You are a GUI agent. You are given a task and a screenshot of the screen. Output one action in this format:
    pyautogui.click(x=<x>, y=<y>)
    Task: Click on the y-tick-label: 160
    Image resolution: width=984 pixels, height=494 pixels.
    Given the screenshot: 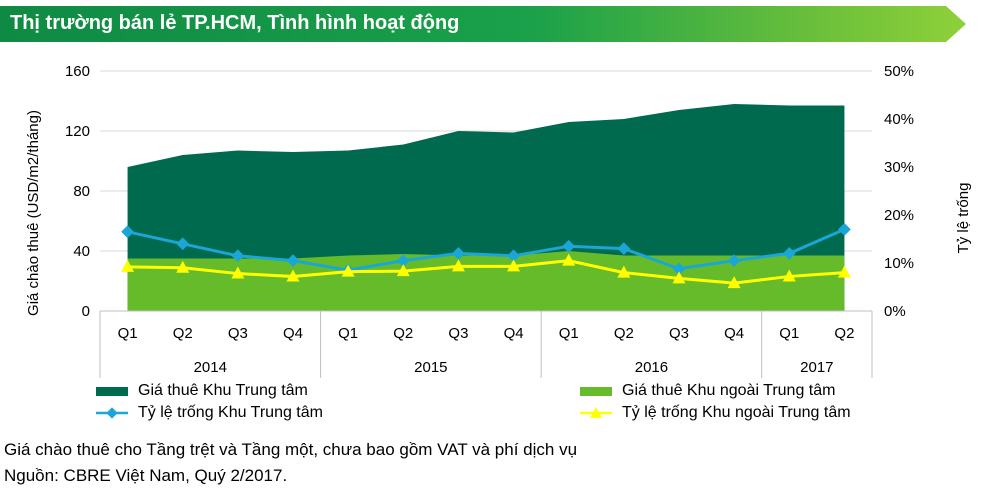 What is the action you would take?
    pyautogui.click(x=77, y=71)
    